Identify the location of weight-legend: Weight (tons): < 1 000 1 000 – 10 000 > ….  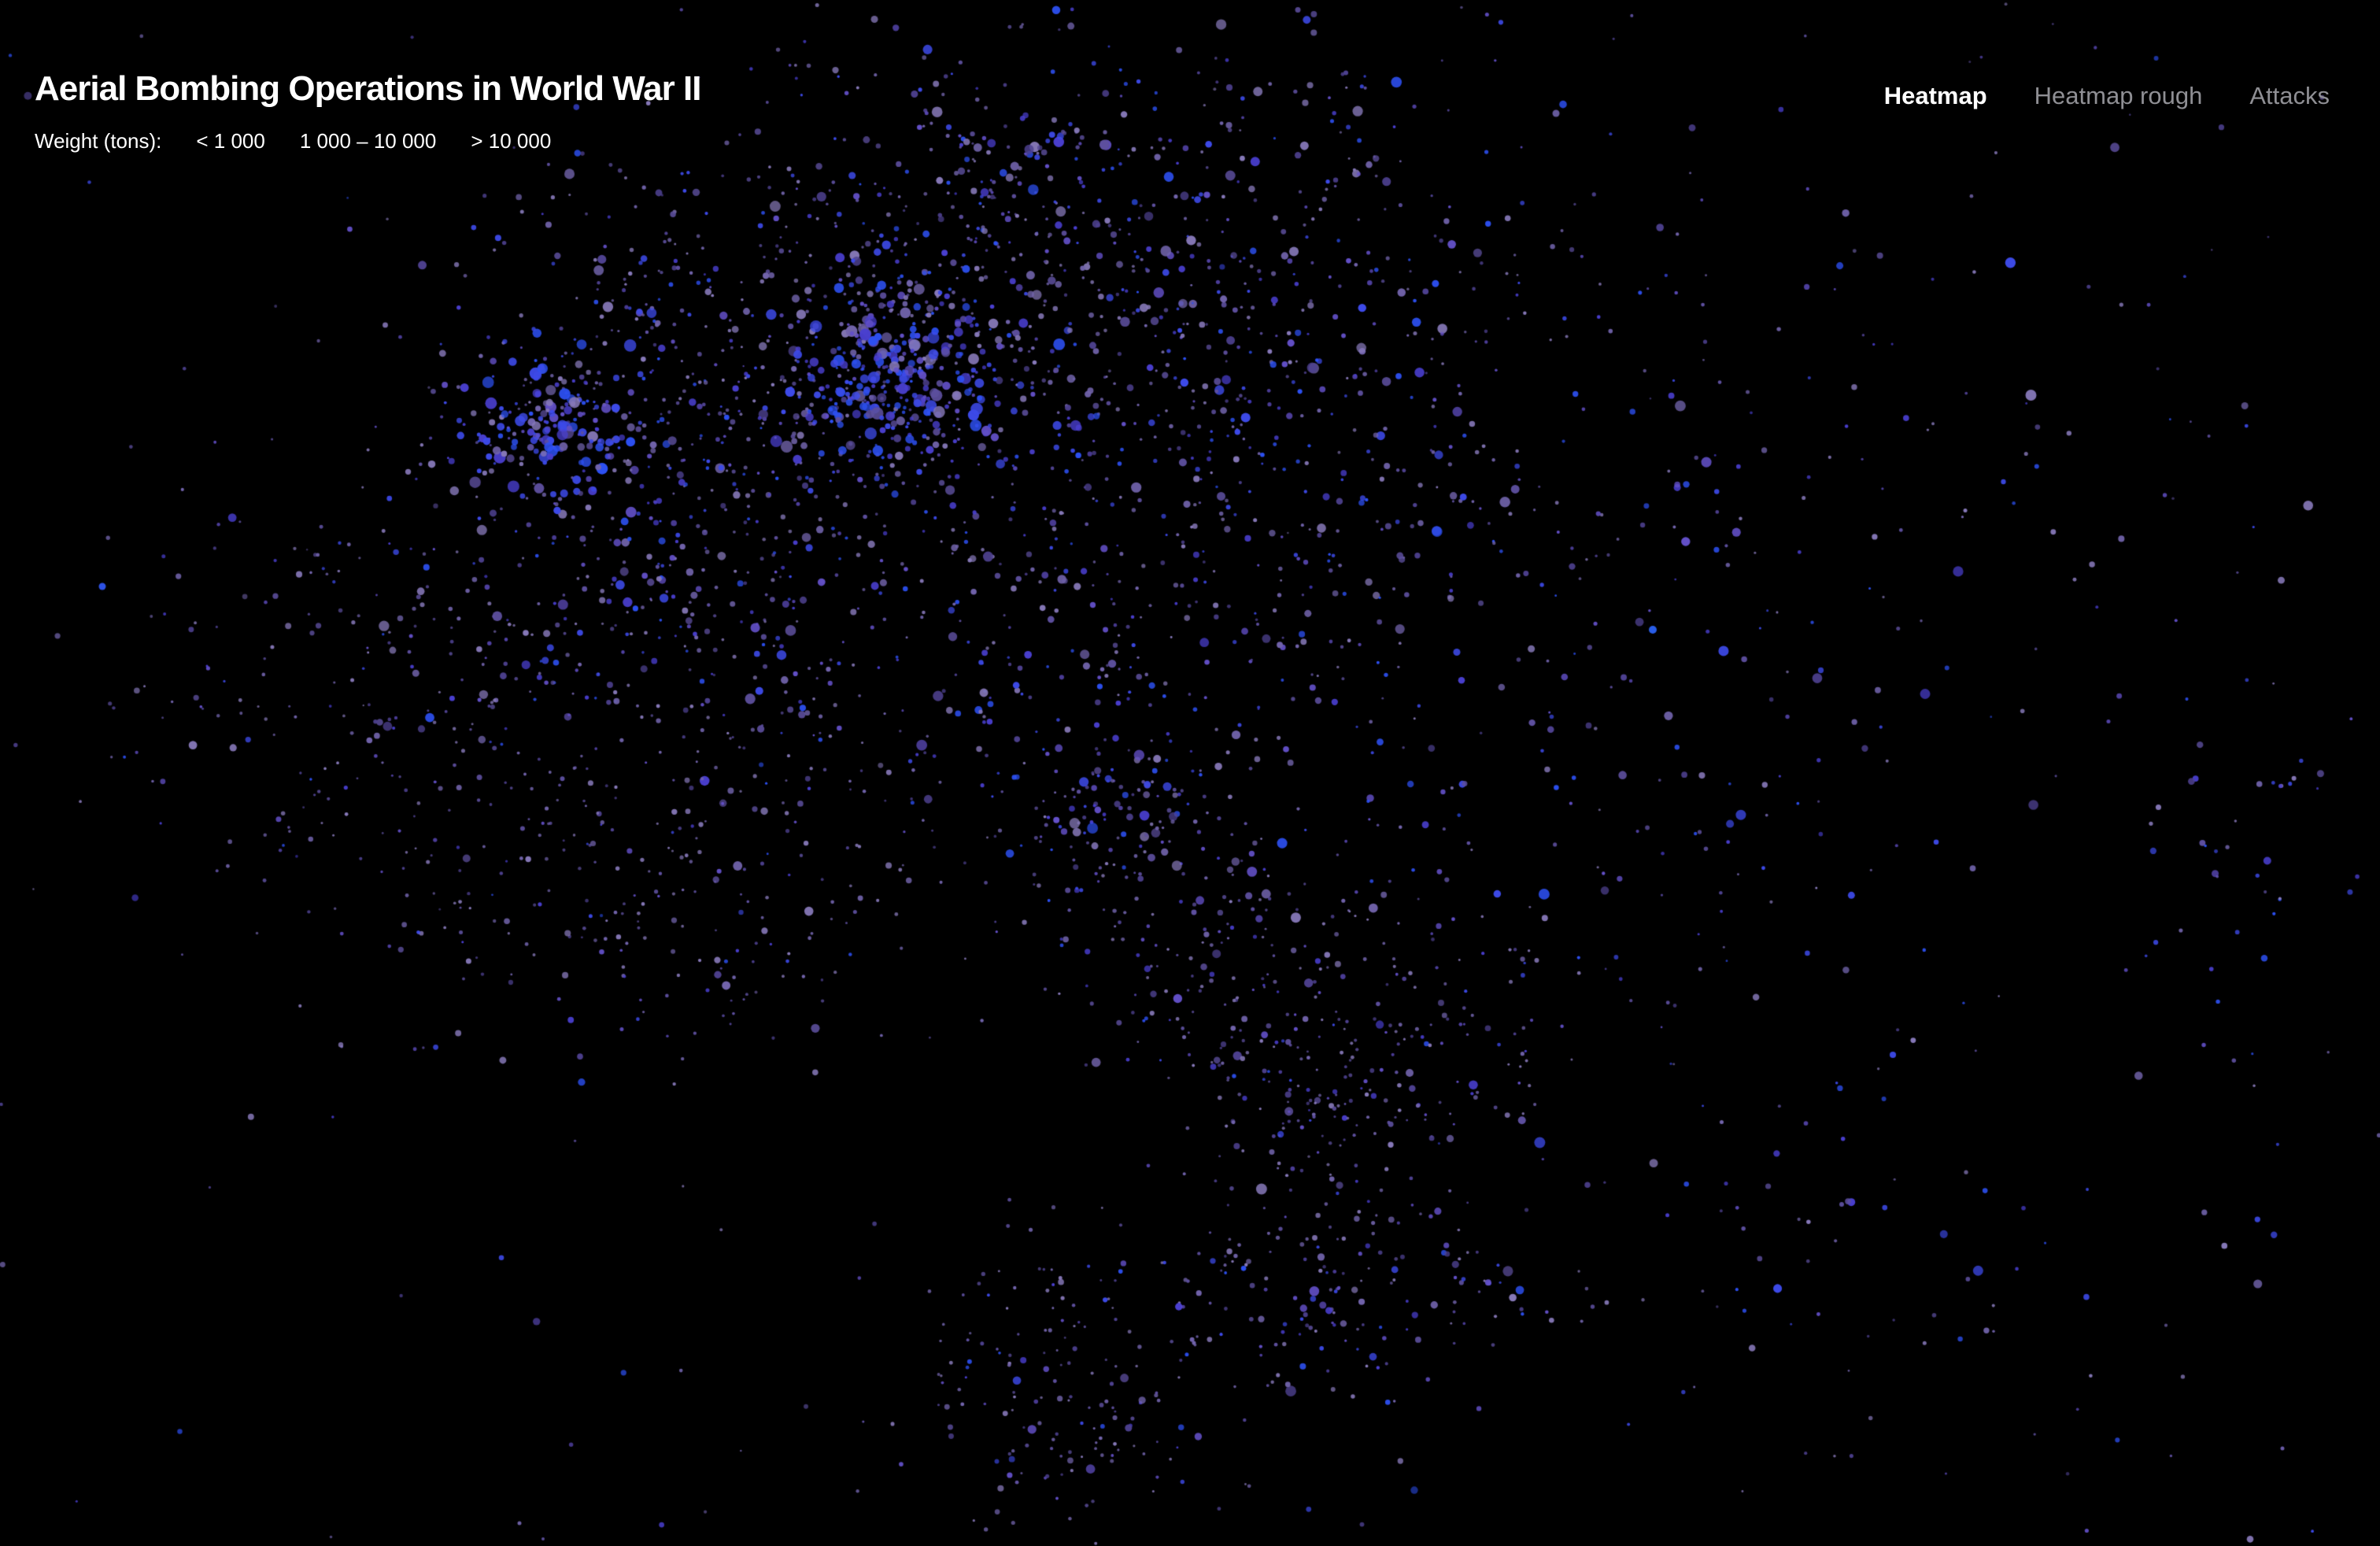
(367, 141).